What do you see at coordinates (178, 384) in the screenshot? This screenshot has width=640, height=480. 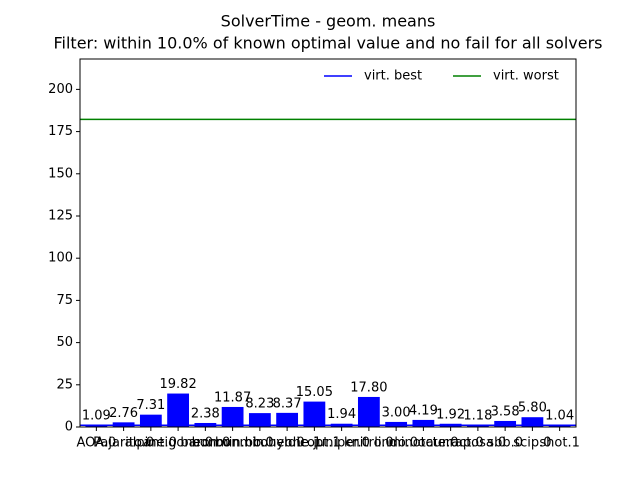 I see `value-label: 19.82` at bounding box center [178, 384].